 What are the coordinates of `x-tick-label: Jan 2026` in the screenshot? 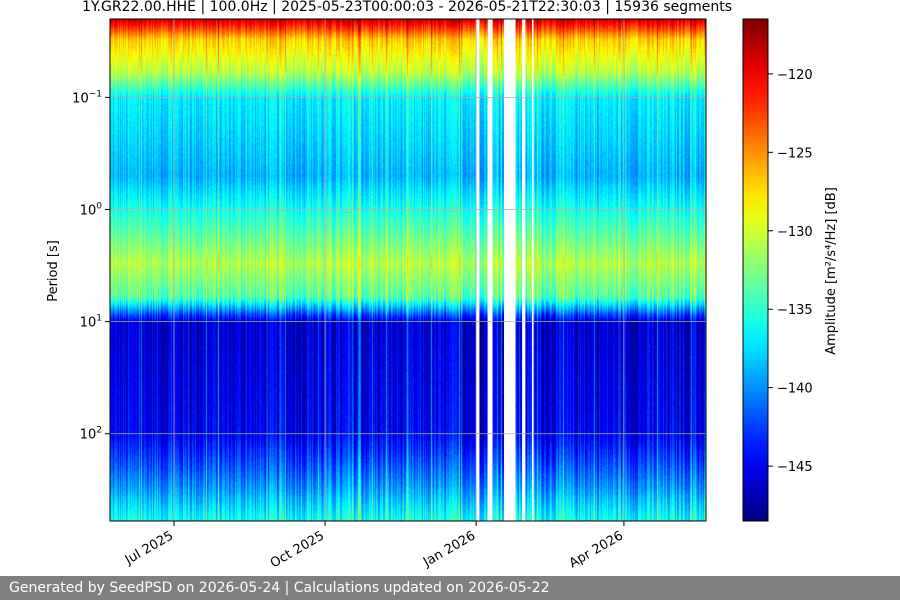 It's located at (449, 549).